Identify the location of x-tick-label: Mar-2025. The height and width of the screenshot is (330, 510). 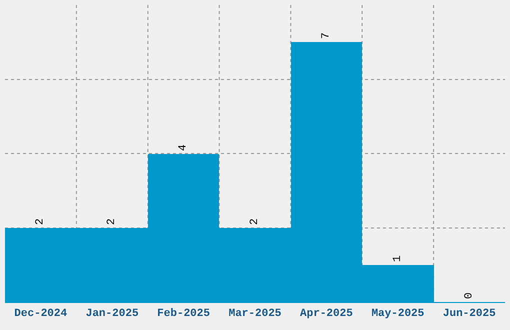
(255, 314).